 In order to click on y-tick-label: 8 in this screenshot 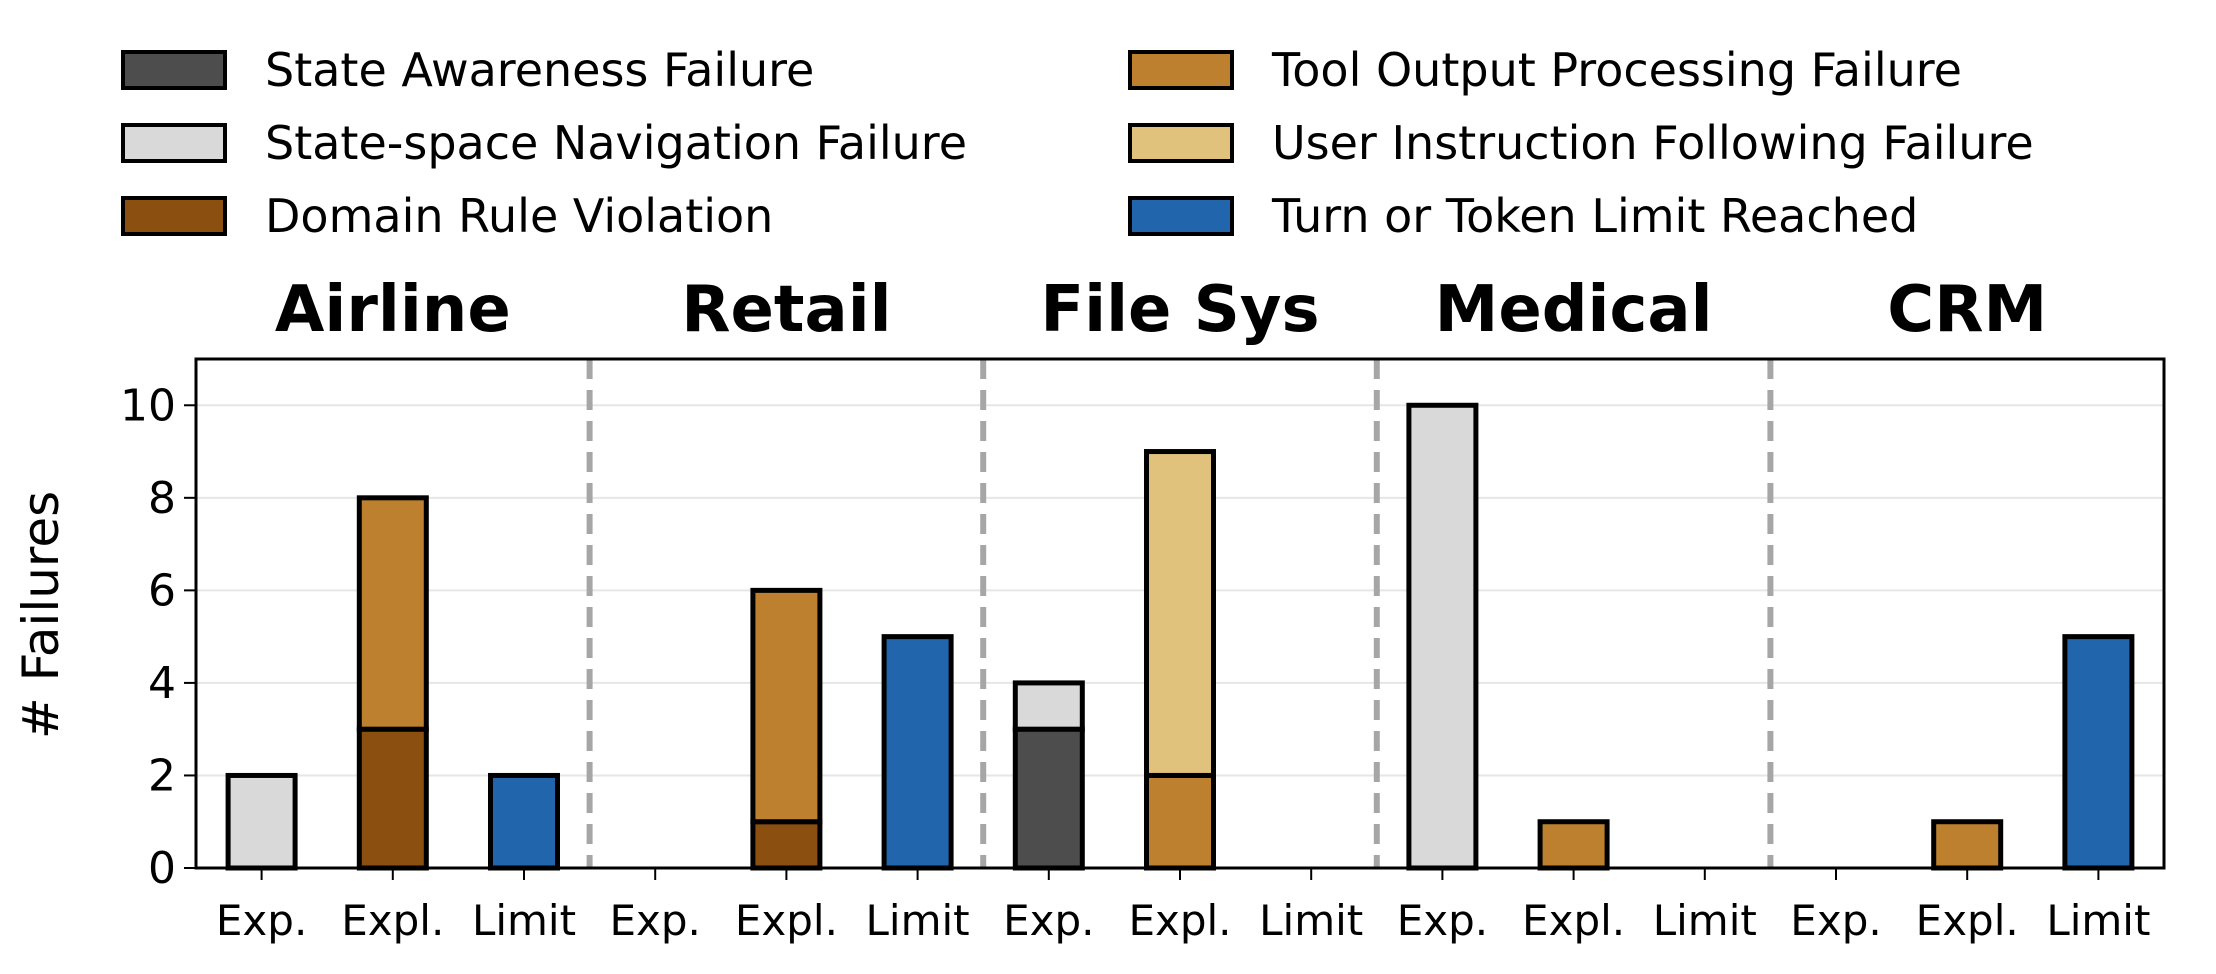, I will do `click(162, 498)`.